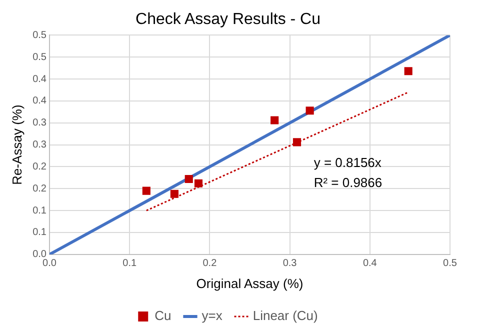 This screenshot has height=333, width=500. What do you see at coordinates (39, 254) in the screenshot?
I see `y-tick-label: 0.0` at bounding box center [39, 254].